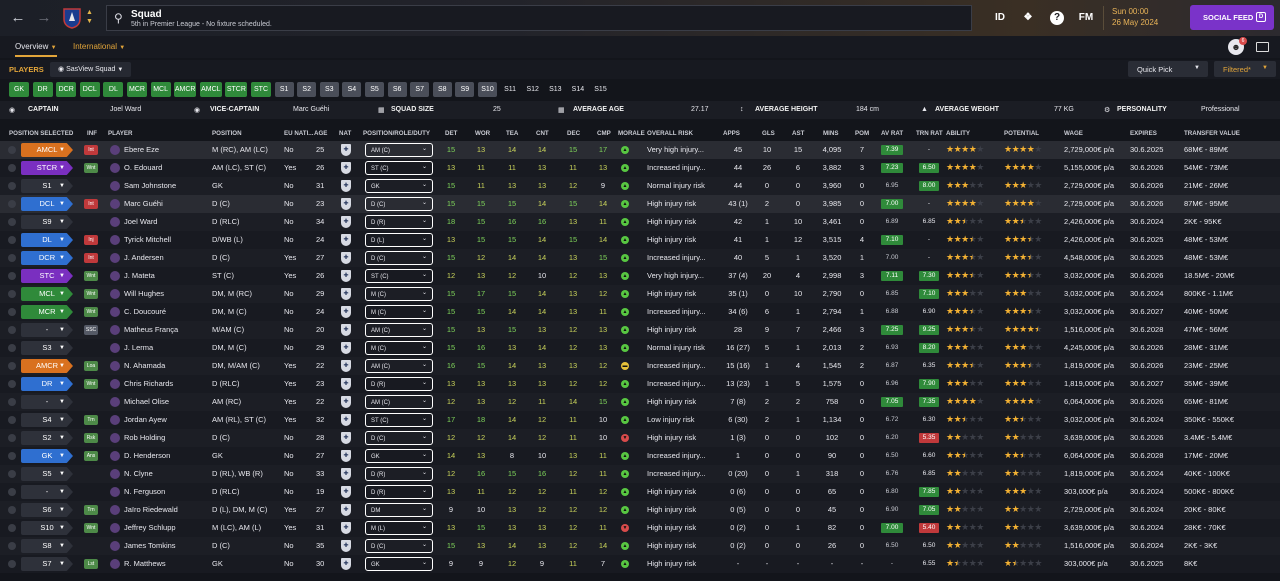 Image resolution: width=1280 pixels, height=581 pixels. What do you see at coordinates (47, 438) in the screenshot?
I see `position-selector: S2 ▼` at bounding box center [47, 438].